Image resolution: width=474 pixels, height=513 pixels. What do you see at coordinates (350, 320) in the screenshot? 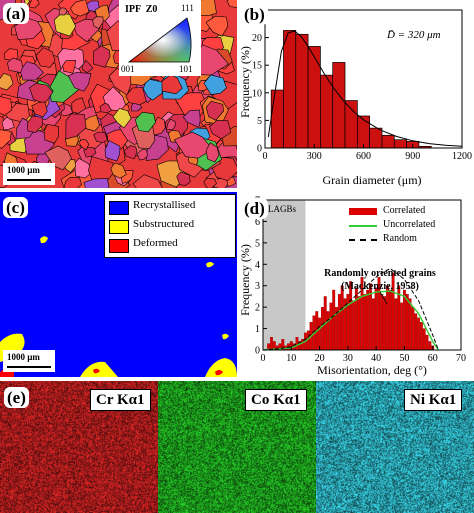
I see `uncorrelated-line` at bounding box center [350, 320].